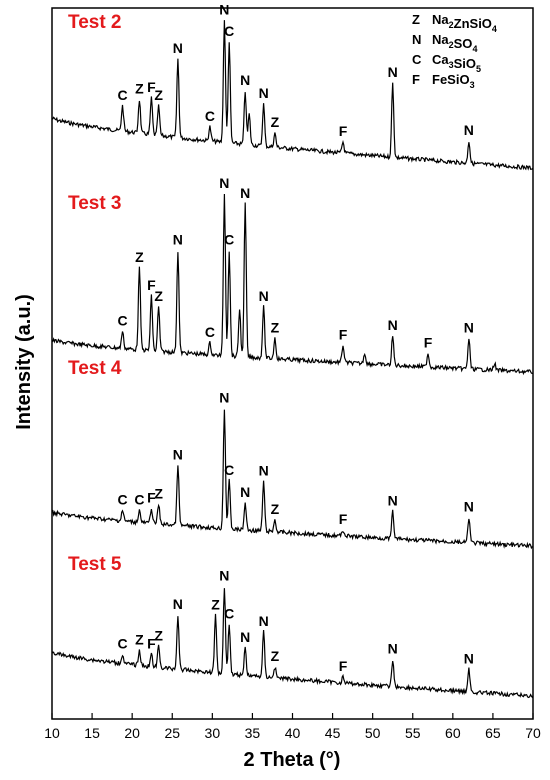 The width and height of the screenshot is (550, 780). What do you see at coordinates (453, 733) in the screenshot?
I see `x-tick-label-60: 60` at bounding box center [453, 733].